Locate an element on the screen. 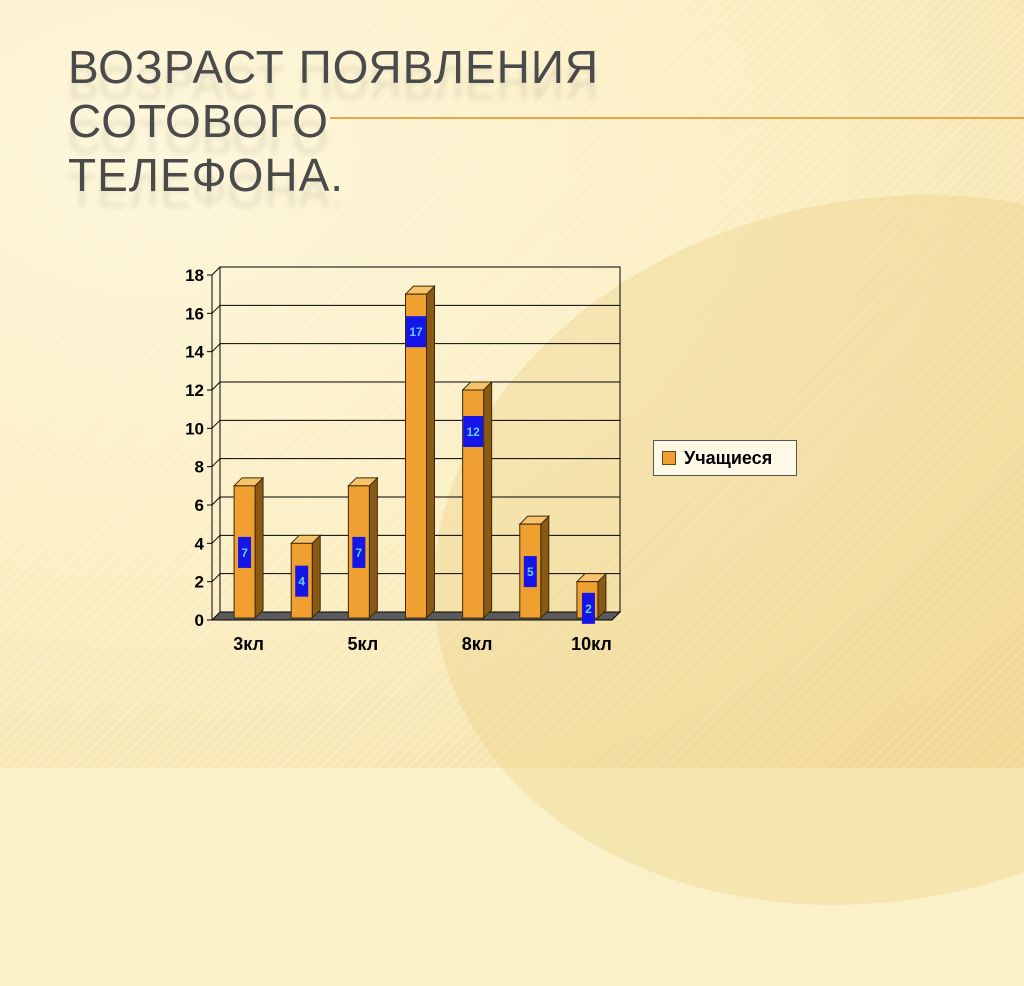 The image size is (1024, 986). y-tick-label: 0 is located at coordinates (199, 620).